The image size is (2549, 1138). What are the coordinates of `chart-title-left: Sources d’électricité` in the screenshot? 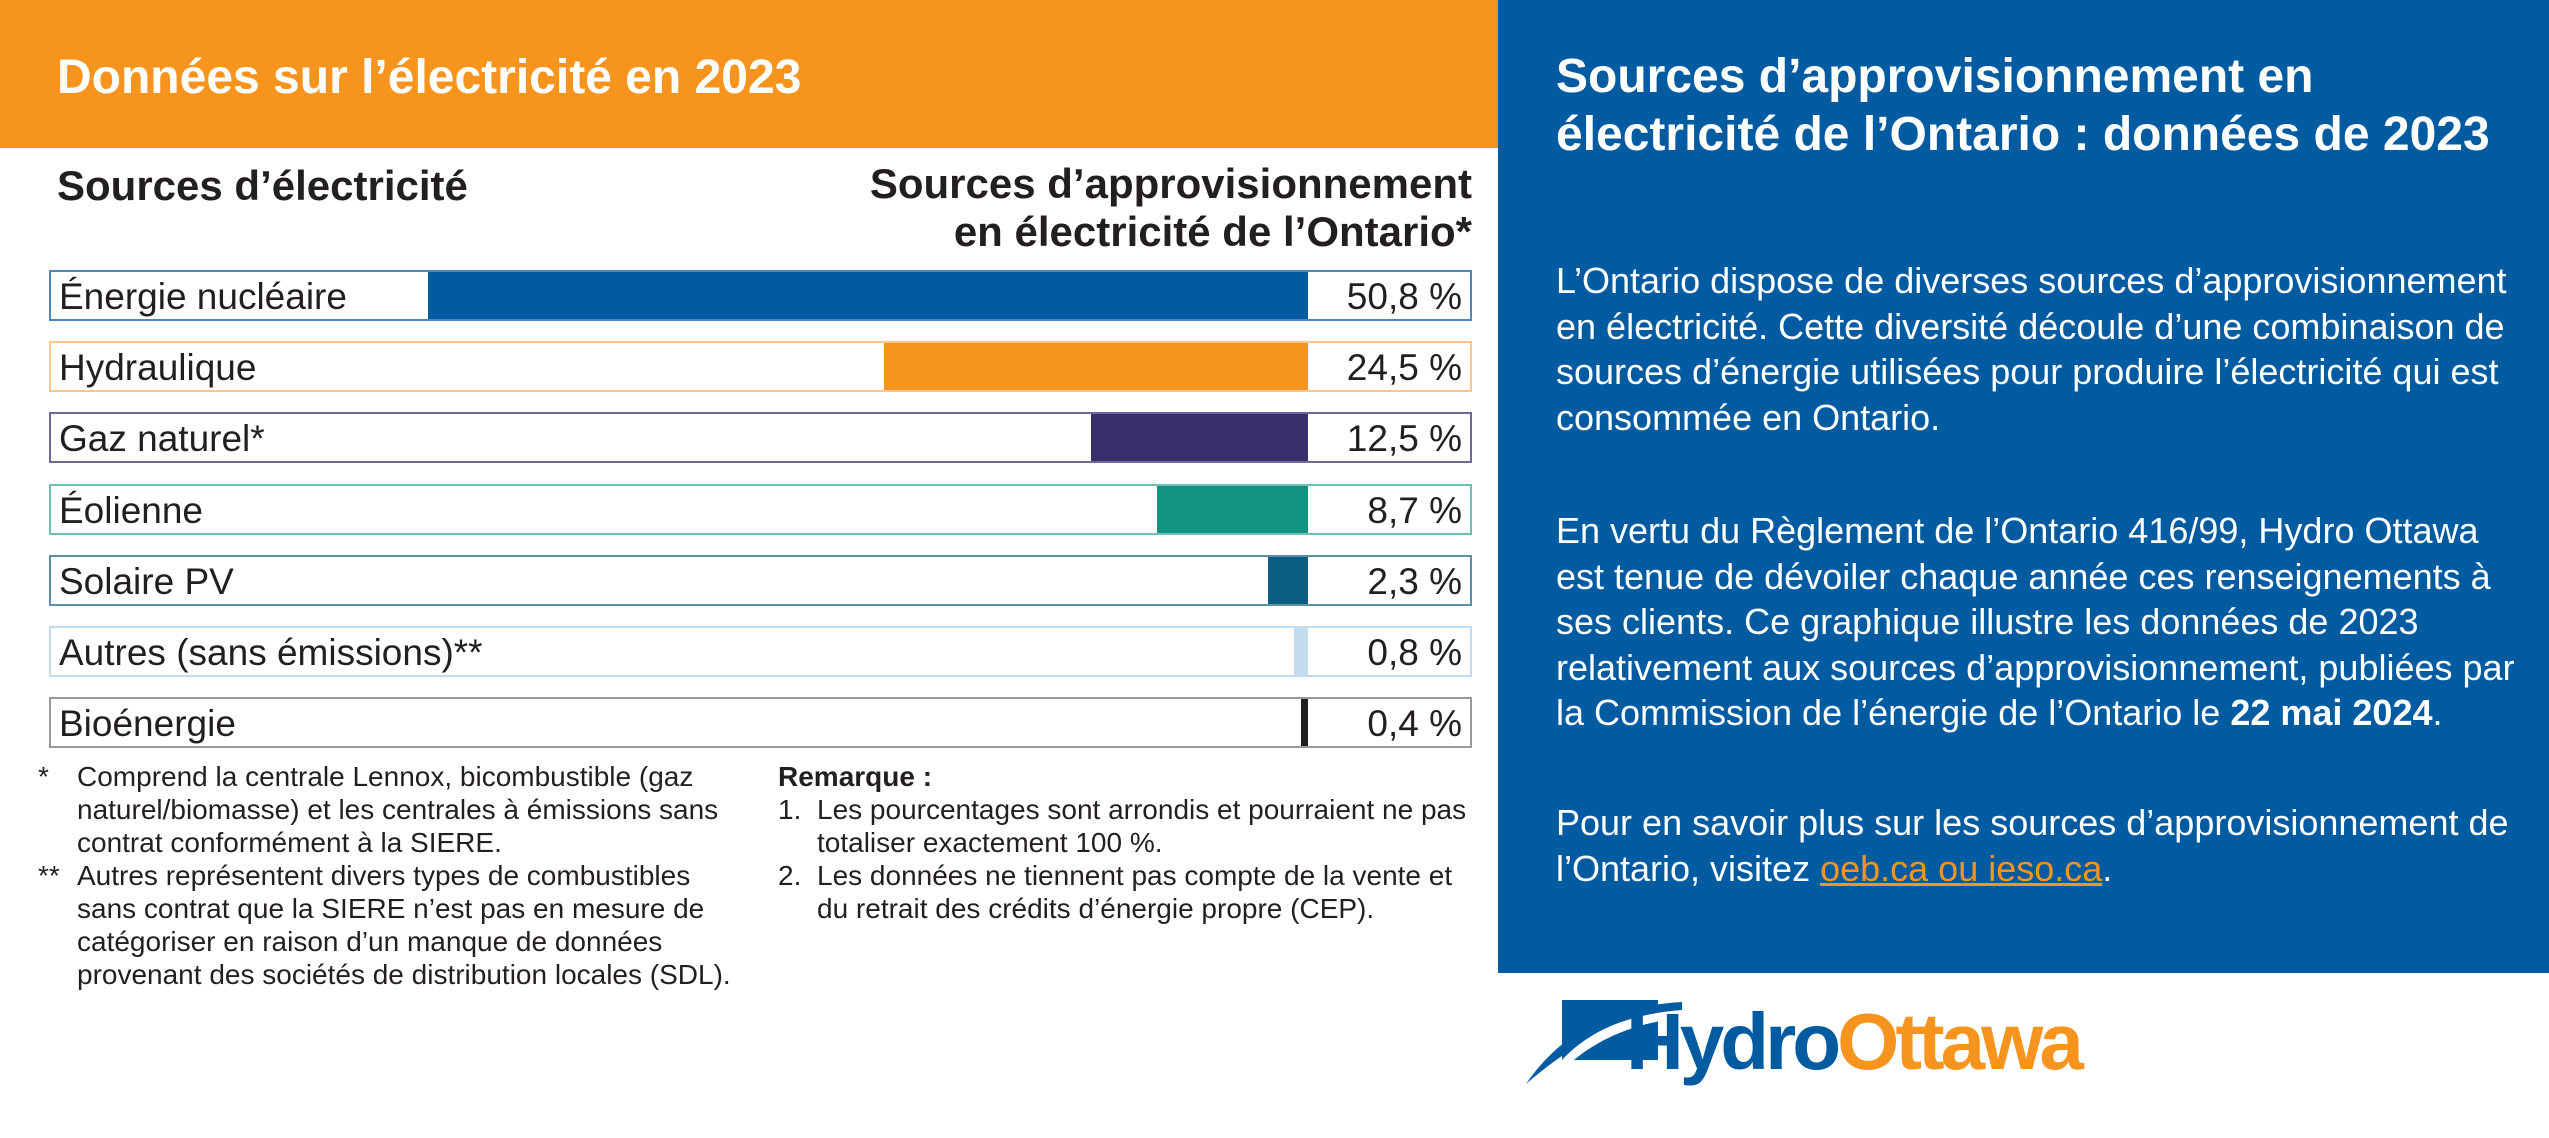 It's located at (262, 185).